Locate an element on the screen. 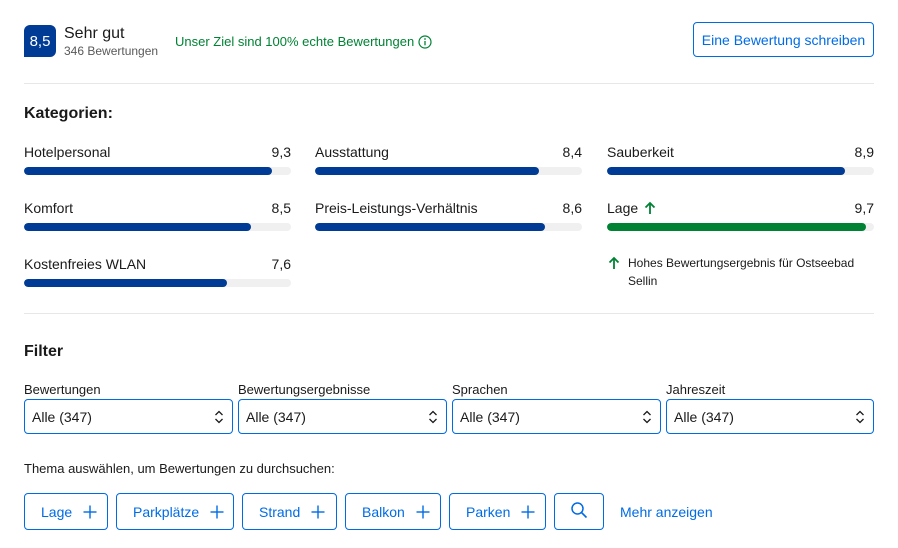 Image resolution: width=898 pixels, height=548 pixels. show-more-link: Mehr anzeigen is located at coordinates (666, 511).